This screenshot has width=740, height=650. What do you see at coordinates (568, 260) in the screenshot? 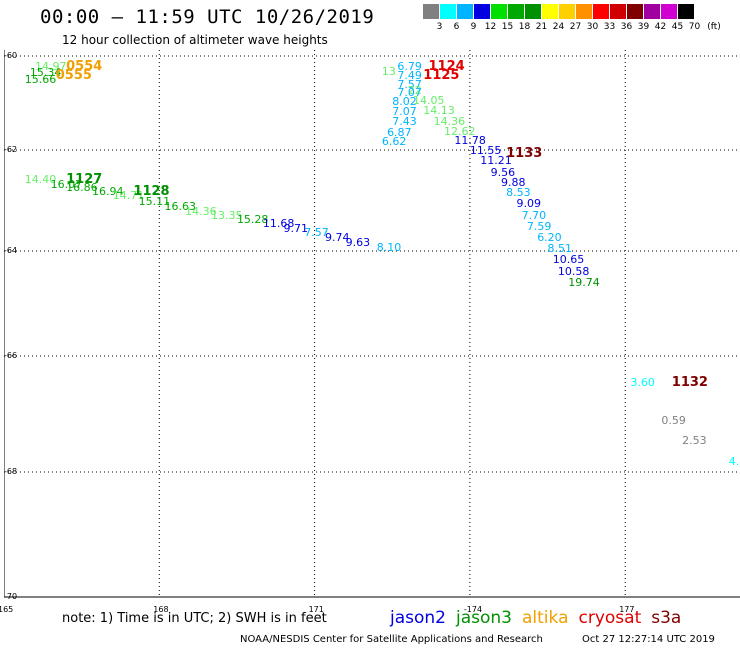
I see `wave-height-label: 10.65` at bounding box center [568, 260].